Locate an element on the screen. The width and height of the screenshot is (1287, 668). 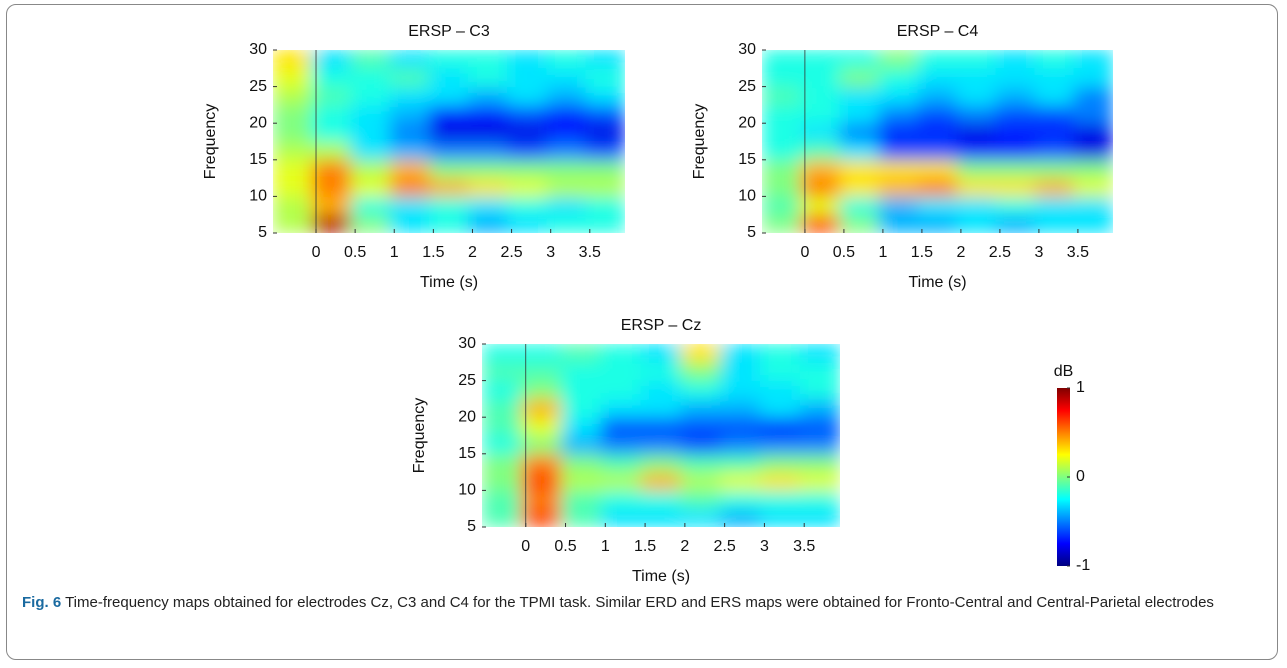
x-tick-label: 3.5 is located at coordinates (804, 546).